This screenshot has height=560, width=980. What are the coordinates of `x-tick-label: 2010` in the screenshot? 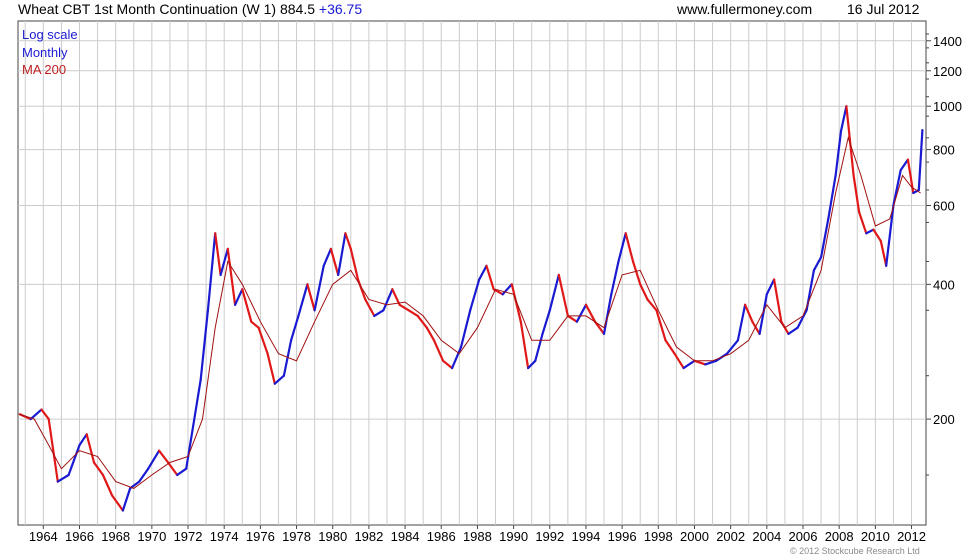 It's located at (875, 536).